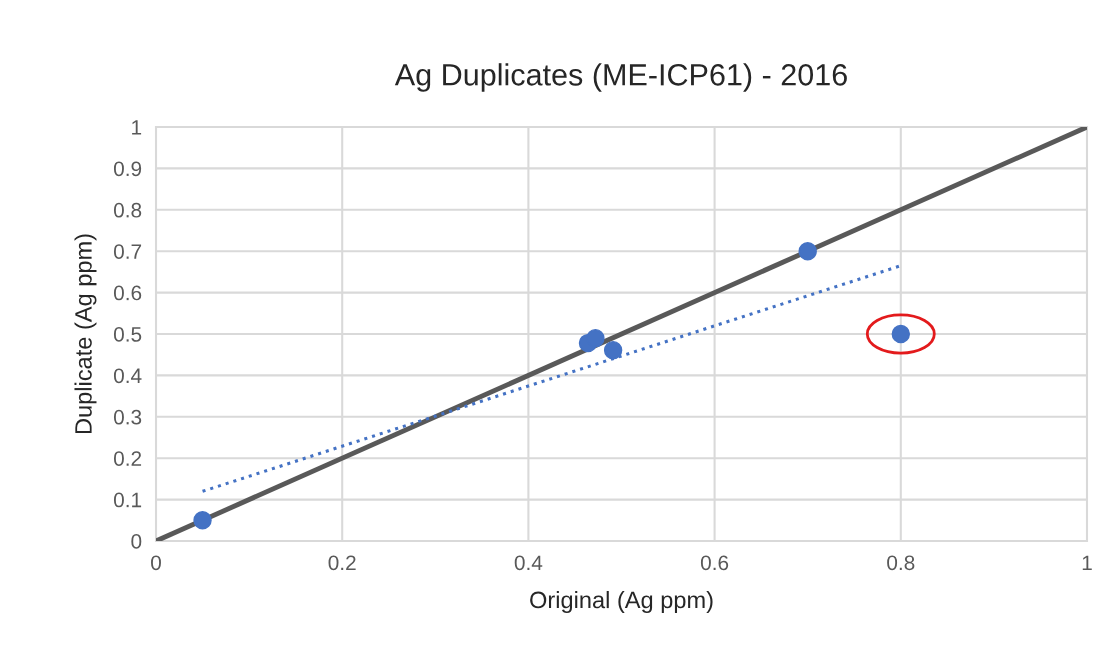  What do you see at coordinates (156, 563) in the screenshot?
I see `x-tick-label: 0` at bounding box center [156, 563].